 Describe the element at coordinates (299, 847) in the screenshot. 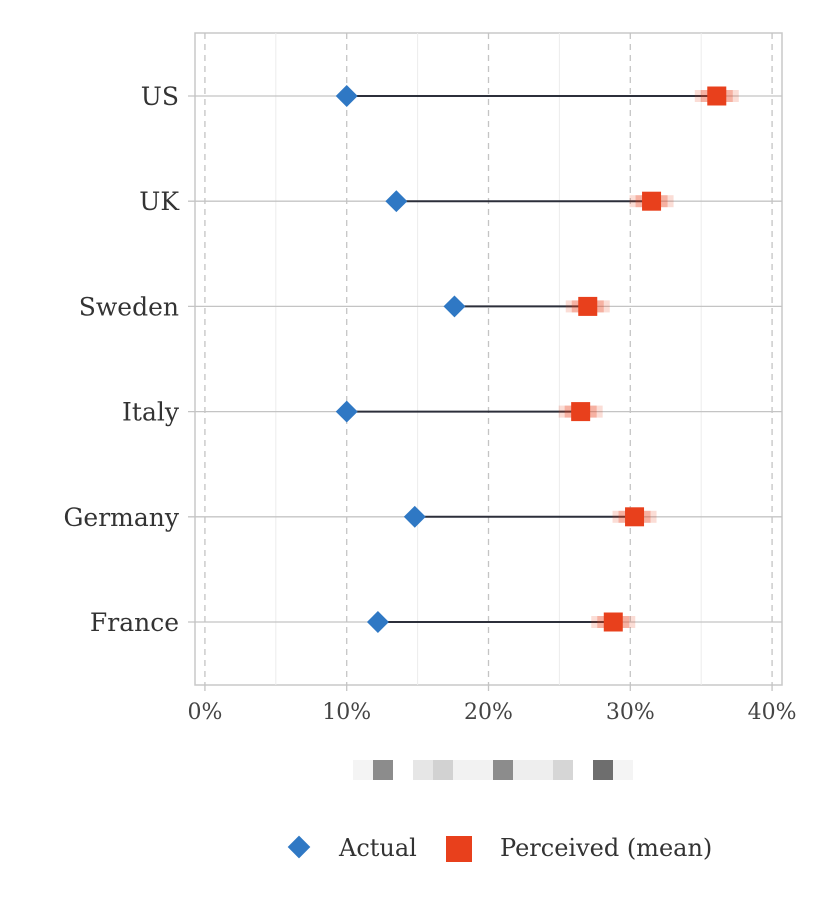

I see `legend-diamond-marker` at that location.